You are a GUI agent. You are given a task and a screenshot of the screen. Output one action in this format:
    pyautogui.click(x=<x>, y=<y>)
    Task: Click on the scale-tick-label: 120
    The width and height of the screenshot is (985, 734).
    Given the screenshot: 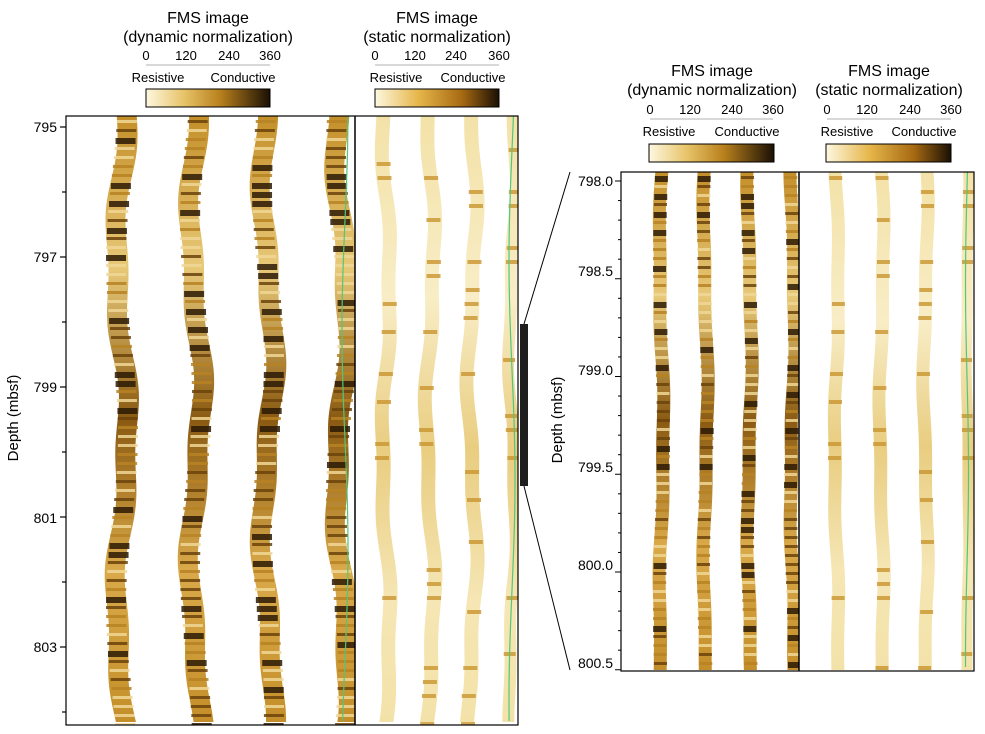 What is the action you would take?
    pyautogui.click(x=186, y=55)
    